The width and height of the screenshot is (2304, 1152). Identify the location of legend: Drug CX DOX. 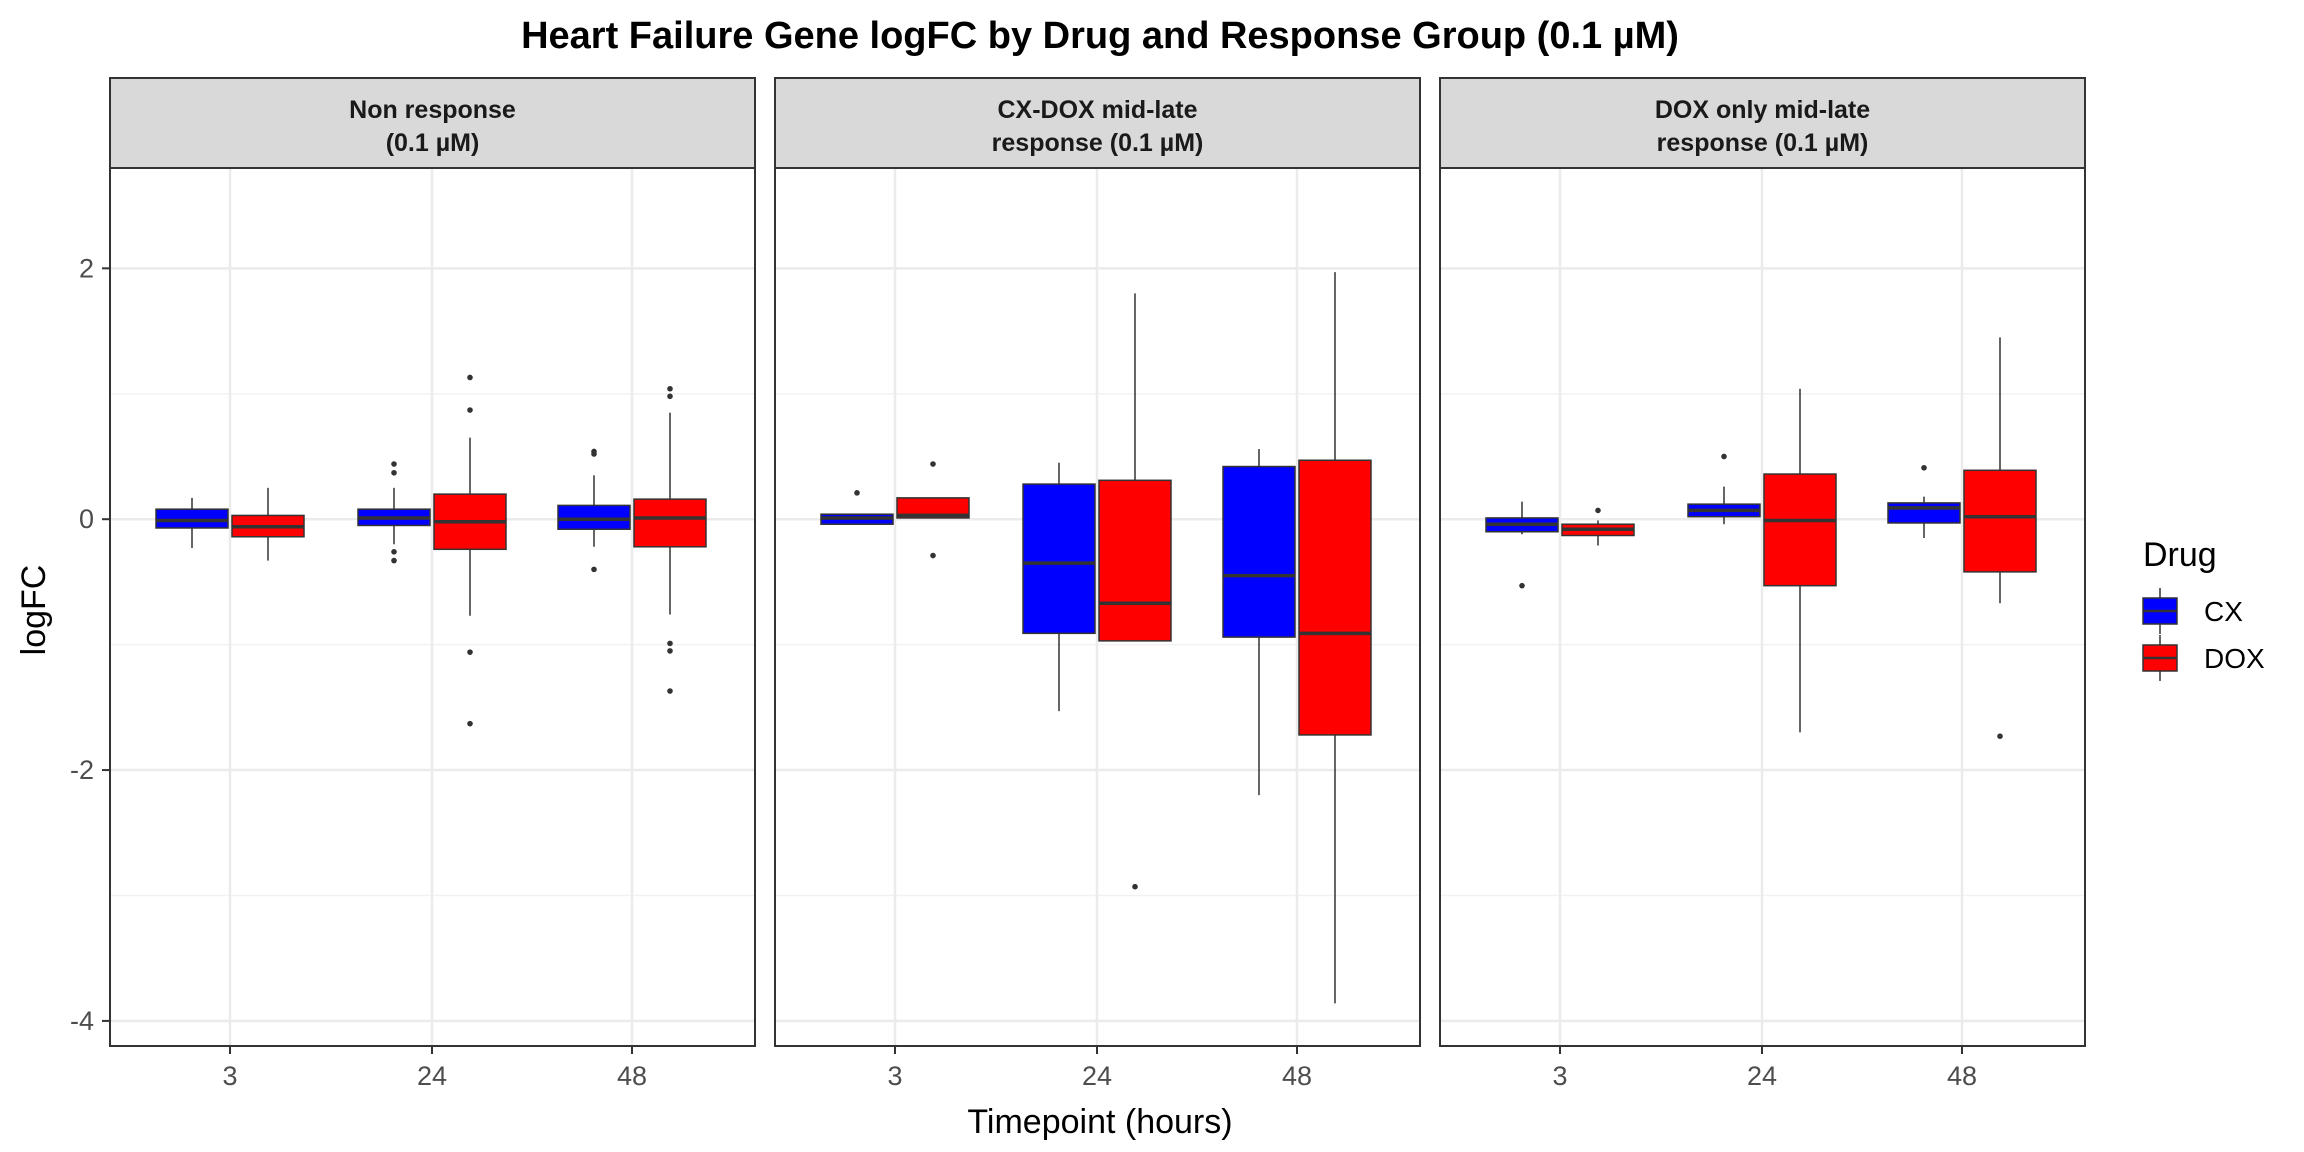
(2203, 608).